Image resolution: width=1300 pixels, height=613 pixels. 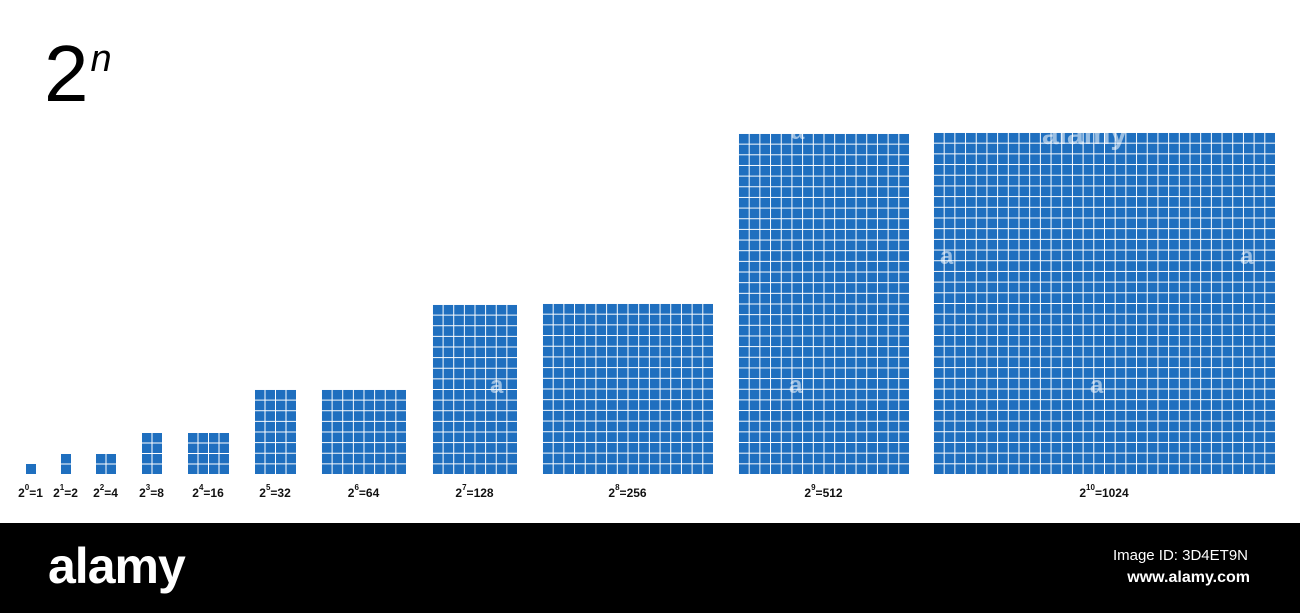 I want to click on label-exponent: 5, so click(x=268, y=487).